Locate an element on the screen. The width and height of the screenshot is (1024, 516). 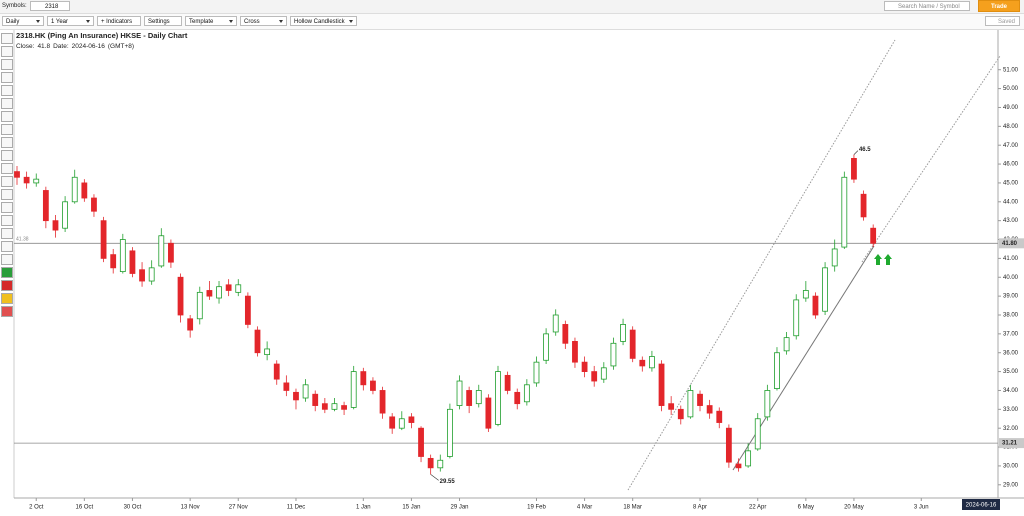
y-tick-label: 44.00 is located at coordinates (1011, 202).